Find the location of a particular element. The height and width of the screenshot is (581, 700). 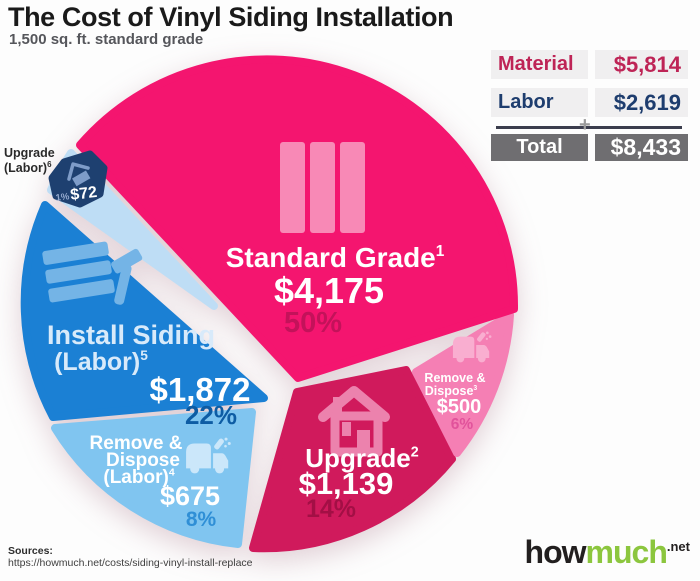

total-value: $8,433 is located at coordinates (641, 147).